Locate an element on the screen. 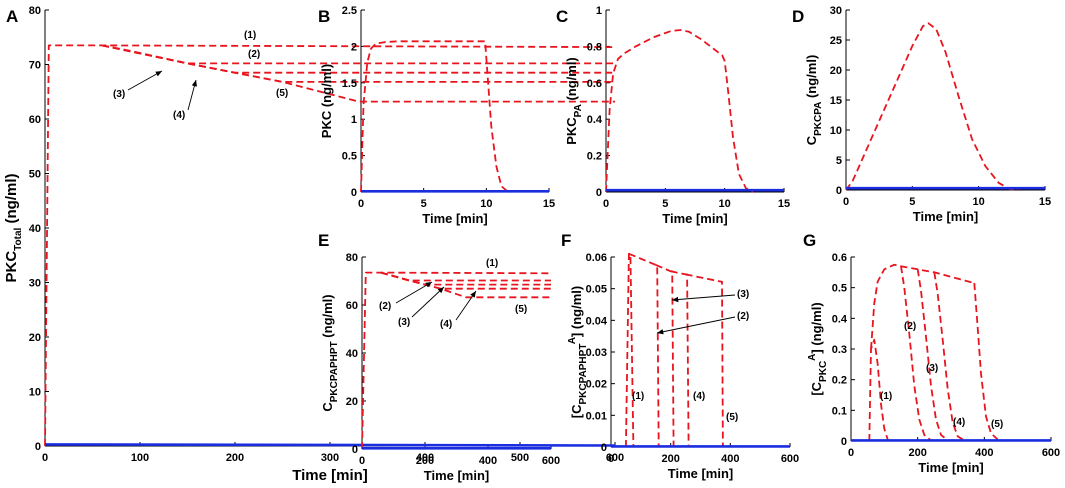 The height and width of the screenshot is (488, 1065). x-tick-label: 300 is located at coordinates (330, 458).